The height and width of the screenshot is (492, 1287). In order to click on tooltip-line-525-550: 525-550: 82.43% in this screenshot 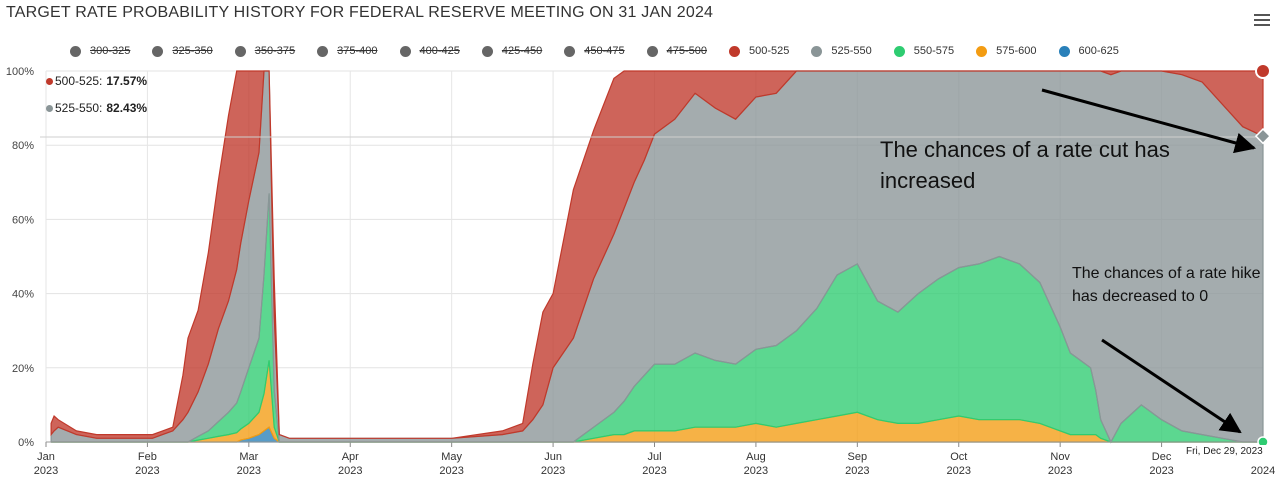, I will do `click(96, 108)`.